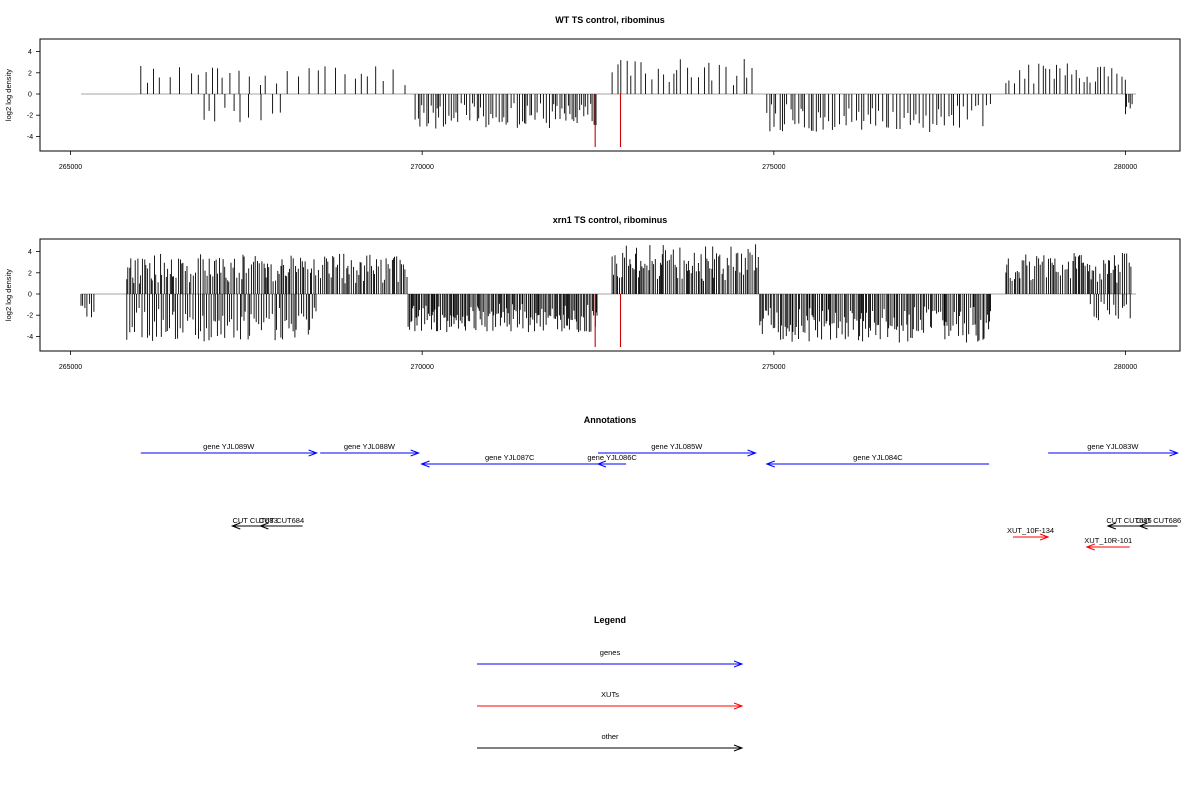 This screenshot has height=800, width=1200. I want to click on legend-item-label: other, so click(610, 736).